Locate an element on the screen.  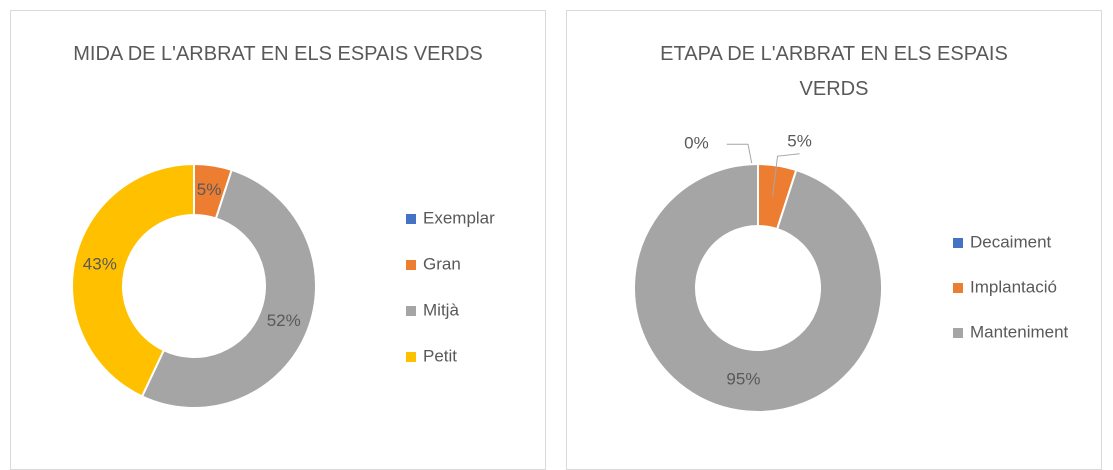
chart-title: ETAPA DE L'ARBRAT EN ELS ESPAIS VERDS is located at coordinates (834, 71).